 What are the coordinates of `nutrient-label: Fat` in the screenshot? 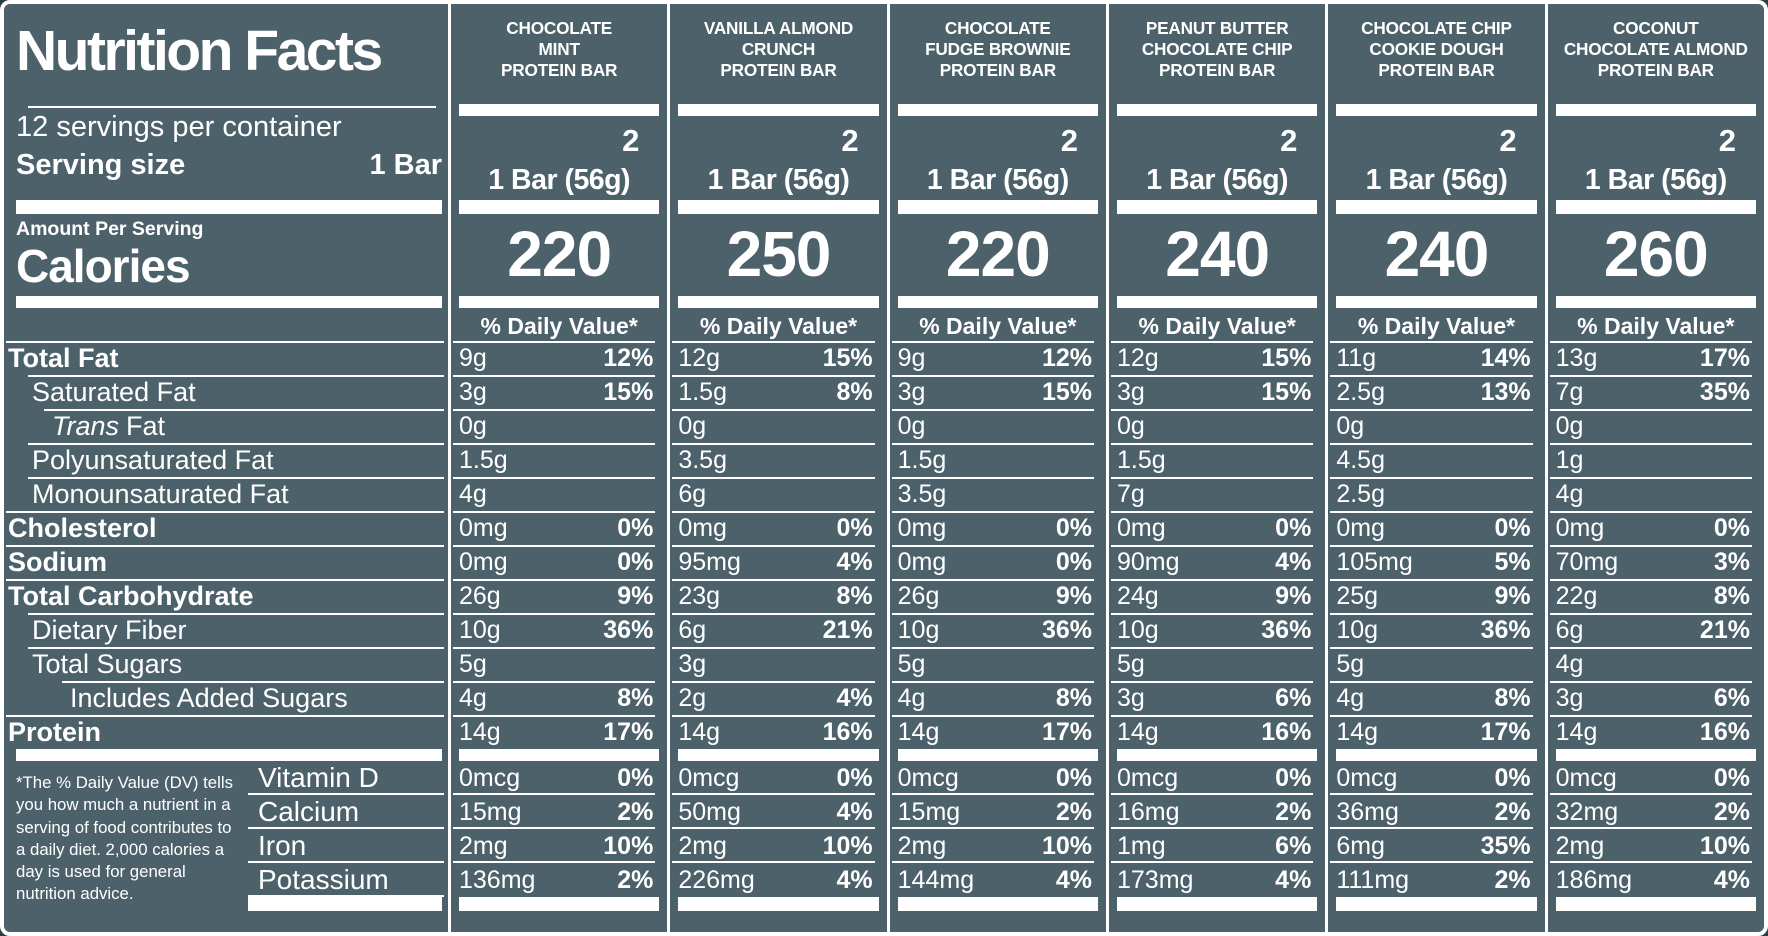 It's located at (146, 426).